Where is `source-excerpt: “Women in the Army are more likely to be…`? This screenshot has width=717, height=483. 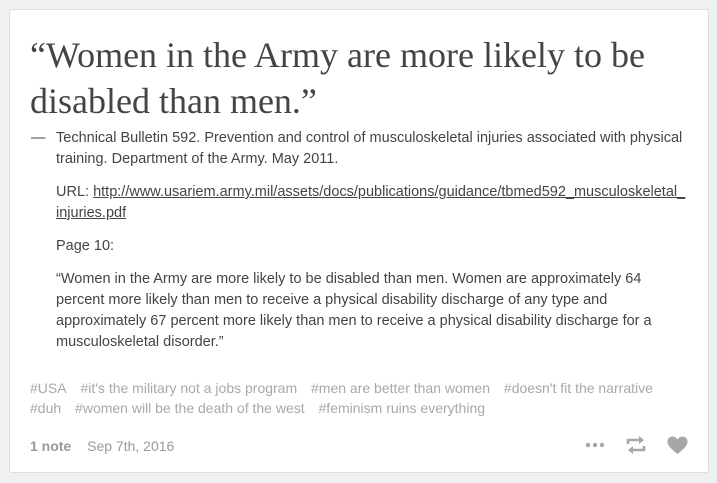
source-excerpt: “Women in the Army are more likely to be… is located at coordinates (354, 310).